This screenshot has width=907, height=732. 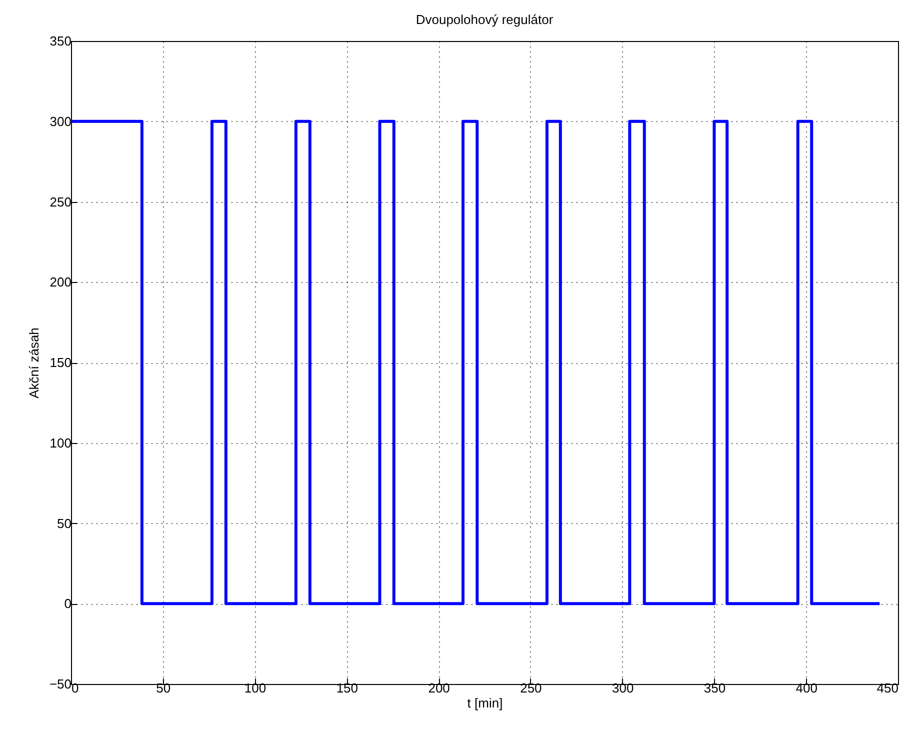 What do you see at coordinates (61, 41) in the screenshot?
I see `y-tick-label: 350` at bounding box center [61, 41].